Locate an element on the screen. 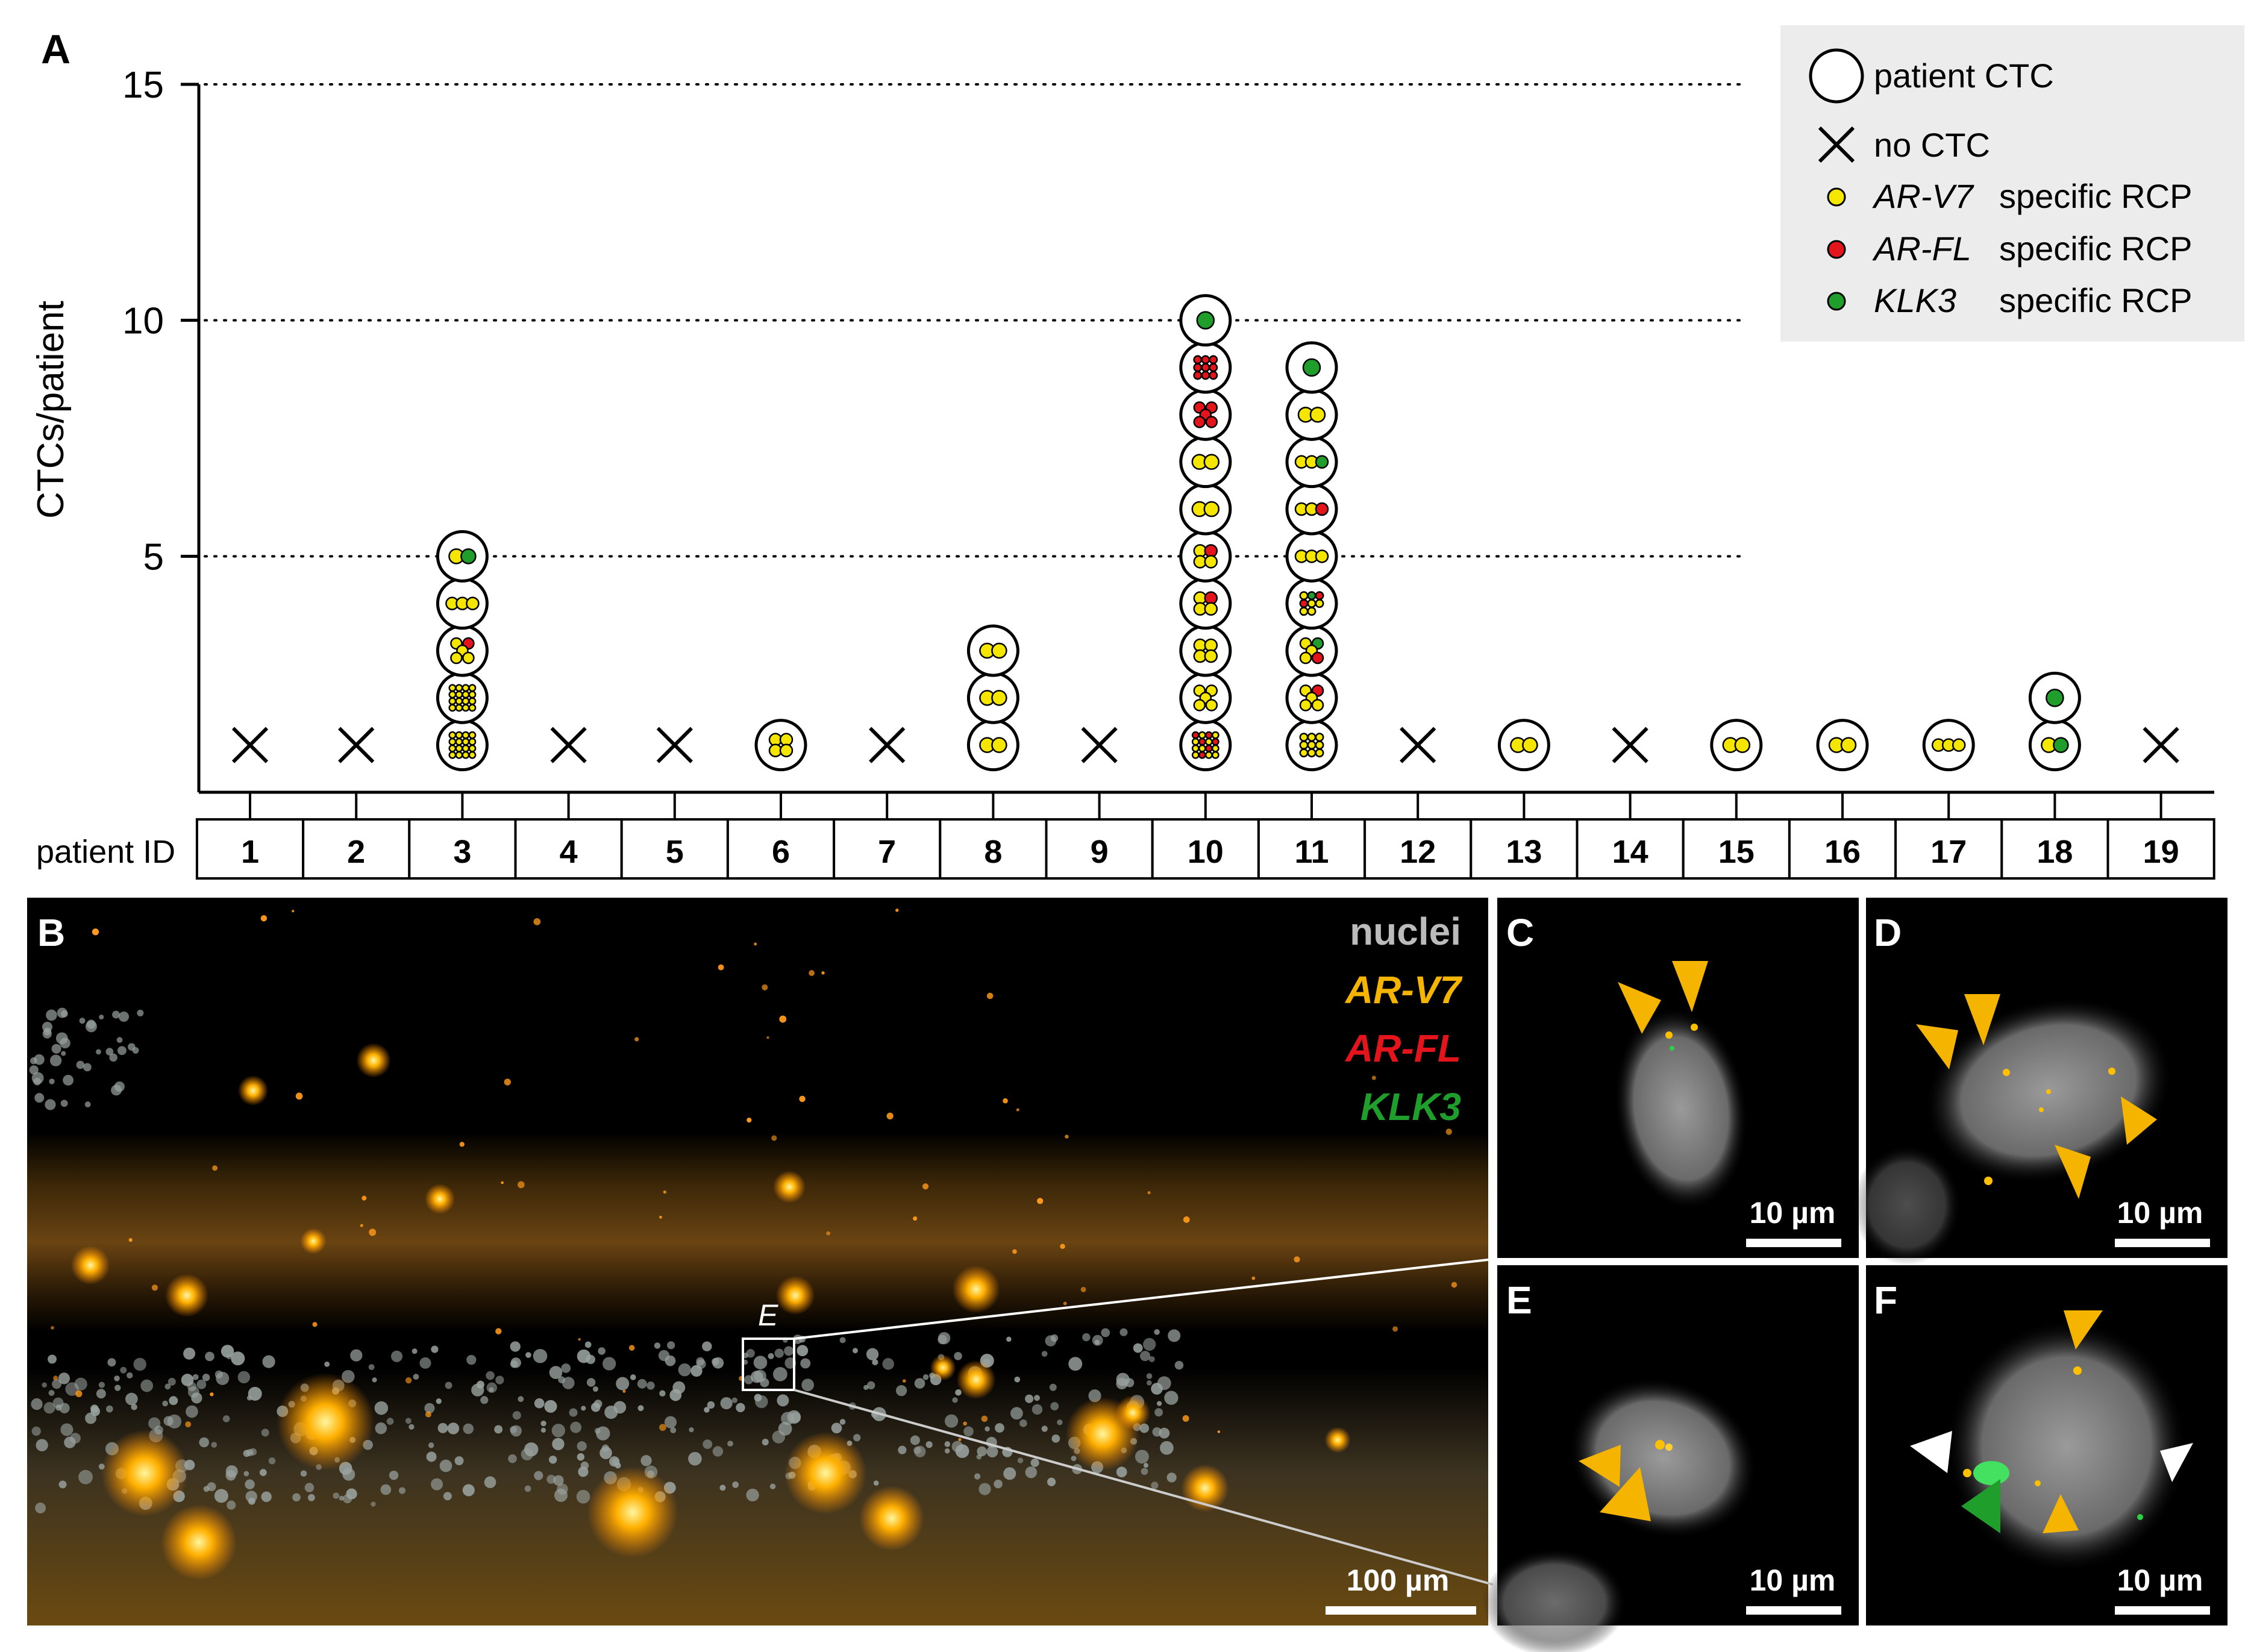 This screenshot has width=2251, height=1652. panel-d: D 10 µm is located at coordinates (2041, 1081).